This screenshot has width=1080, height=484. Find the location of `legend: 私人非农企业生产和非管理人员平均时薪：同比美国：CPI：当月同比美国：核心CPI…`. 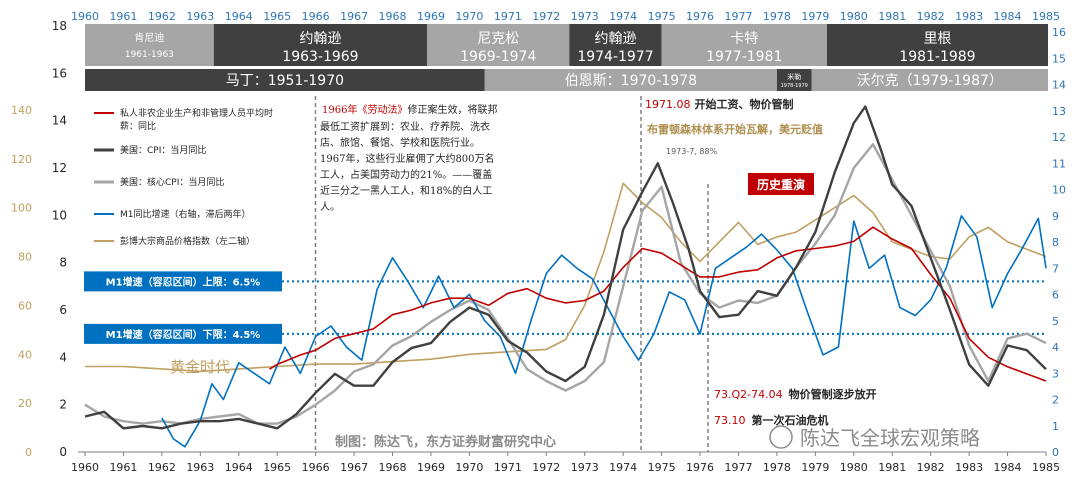

legend: 私人非农企业生产和非管理人员平均时薪：同比美国：CPI：当月同比美国：核心CPI… is located at coordinates (183, 177).